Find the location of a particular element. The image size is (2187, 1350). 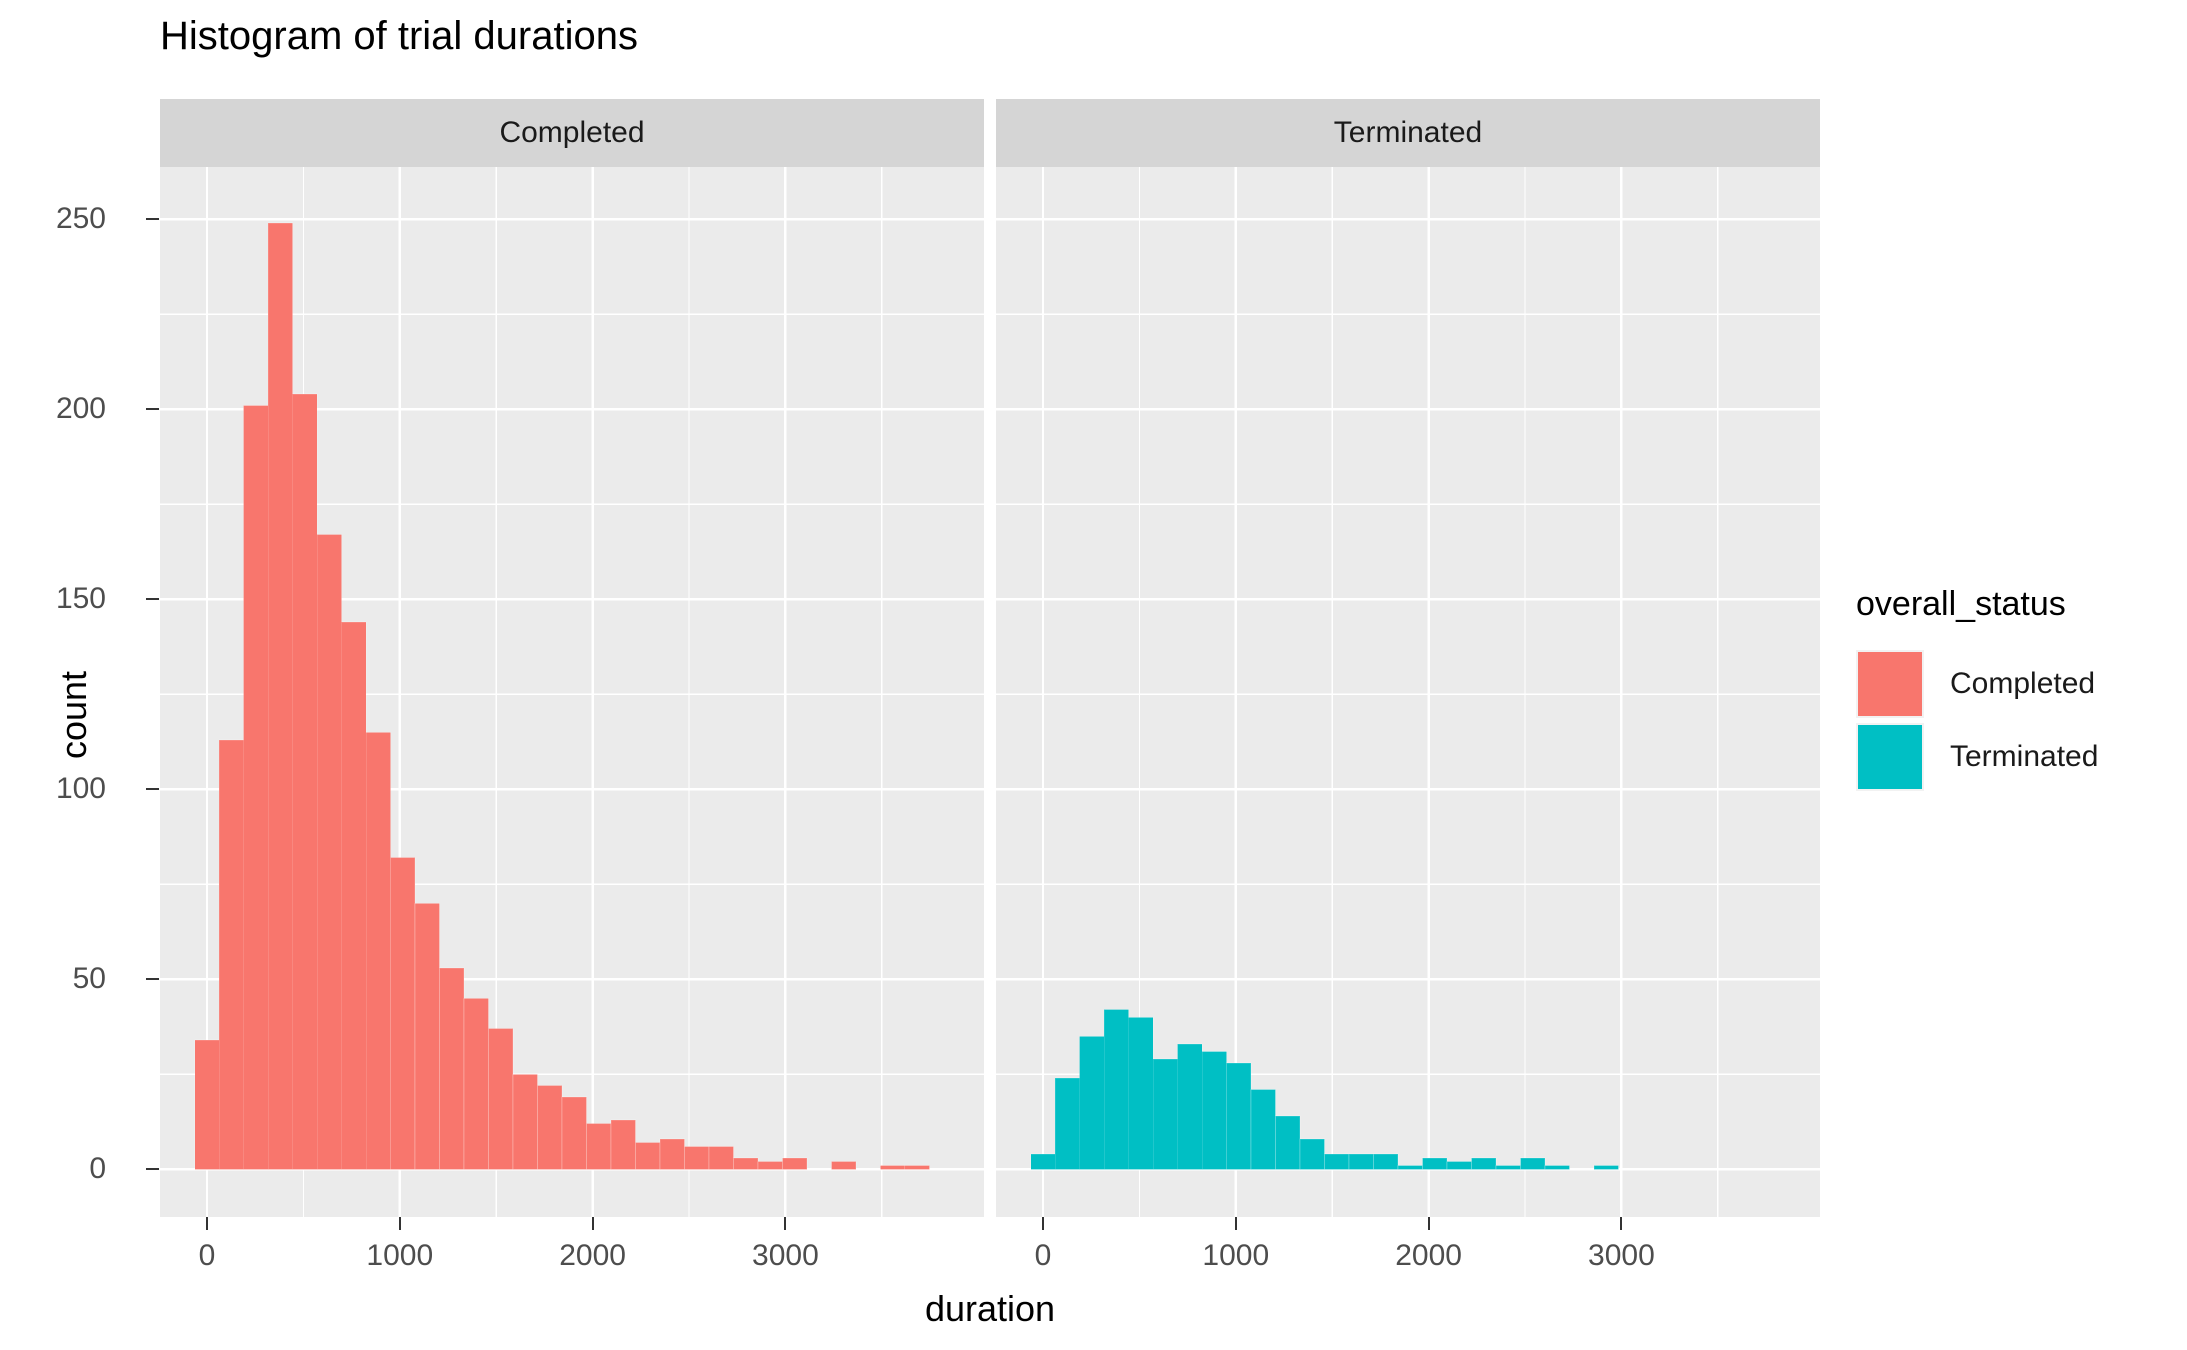

facet-strip-label: Terminated is located at coordinates (1408, 132).